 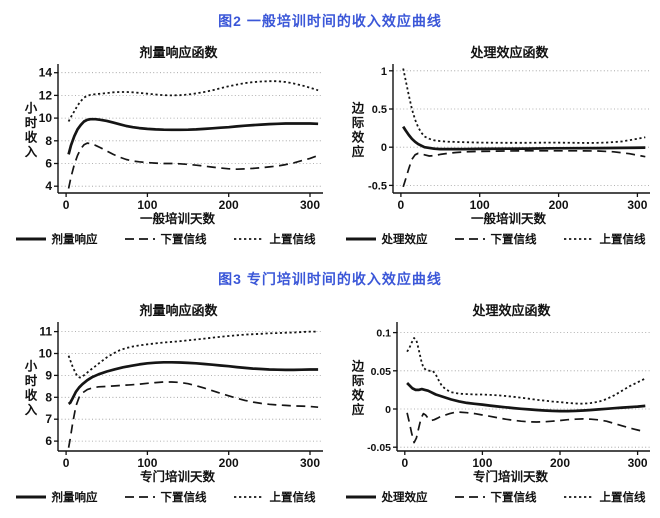 What do you see at coordinates (48, 186) in the screenshot?
I see `y-tick-label: 4` at bounding box center [48, 186].